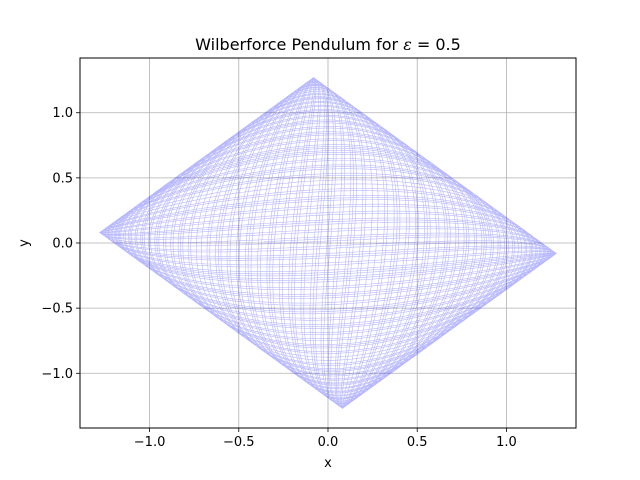  What do you see at coordinates (328, 463) in the screenshot?
I see `x-axis-label: x` at bounding box center [328, 463].